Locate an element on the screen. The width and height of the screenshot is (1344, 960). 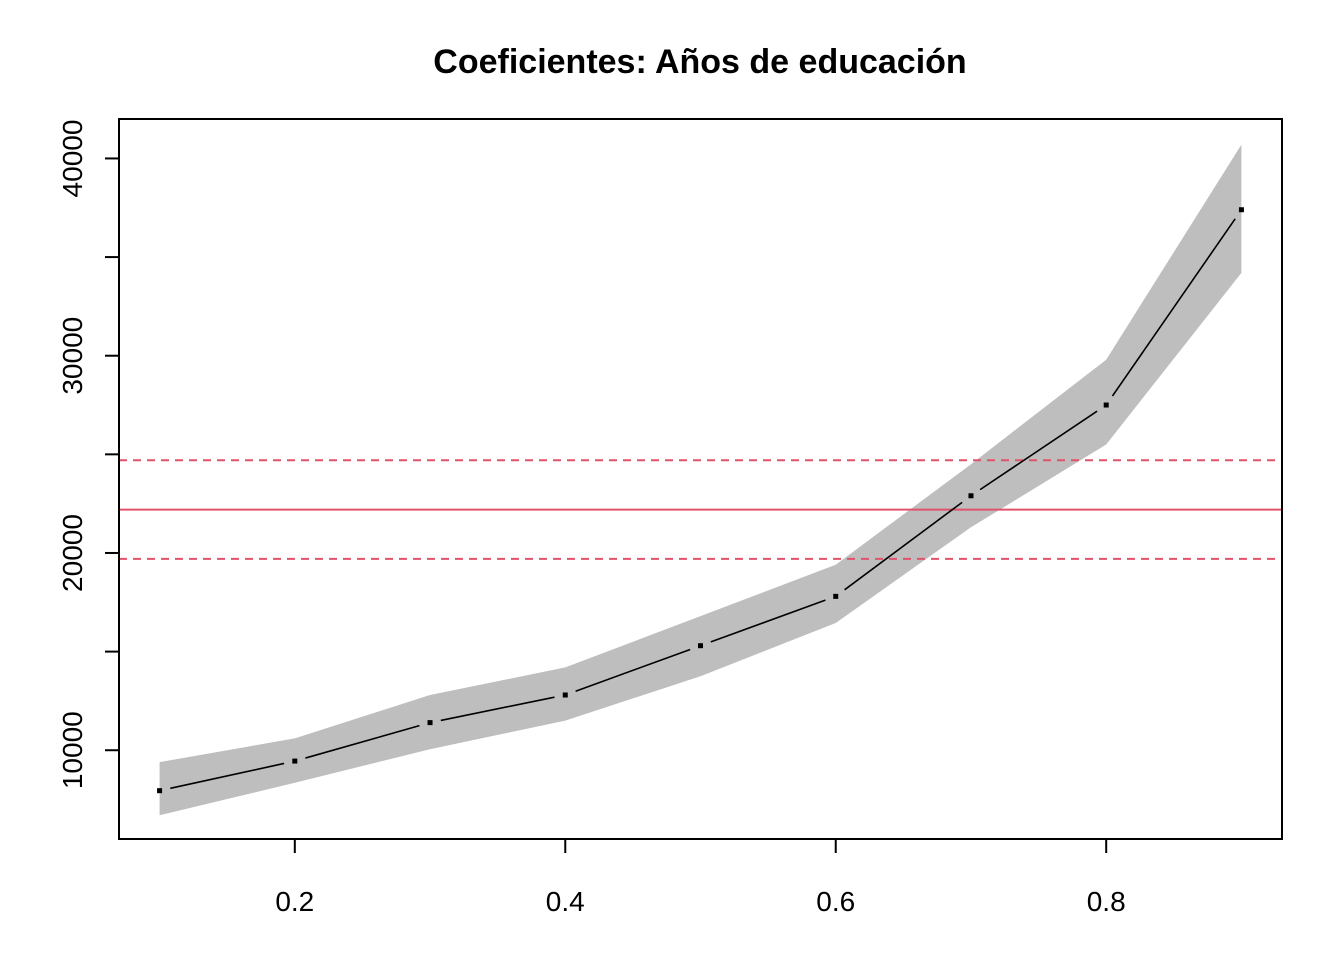
y-tick-label: 40000 is located at coordinates (72, 159).